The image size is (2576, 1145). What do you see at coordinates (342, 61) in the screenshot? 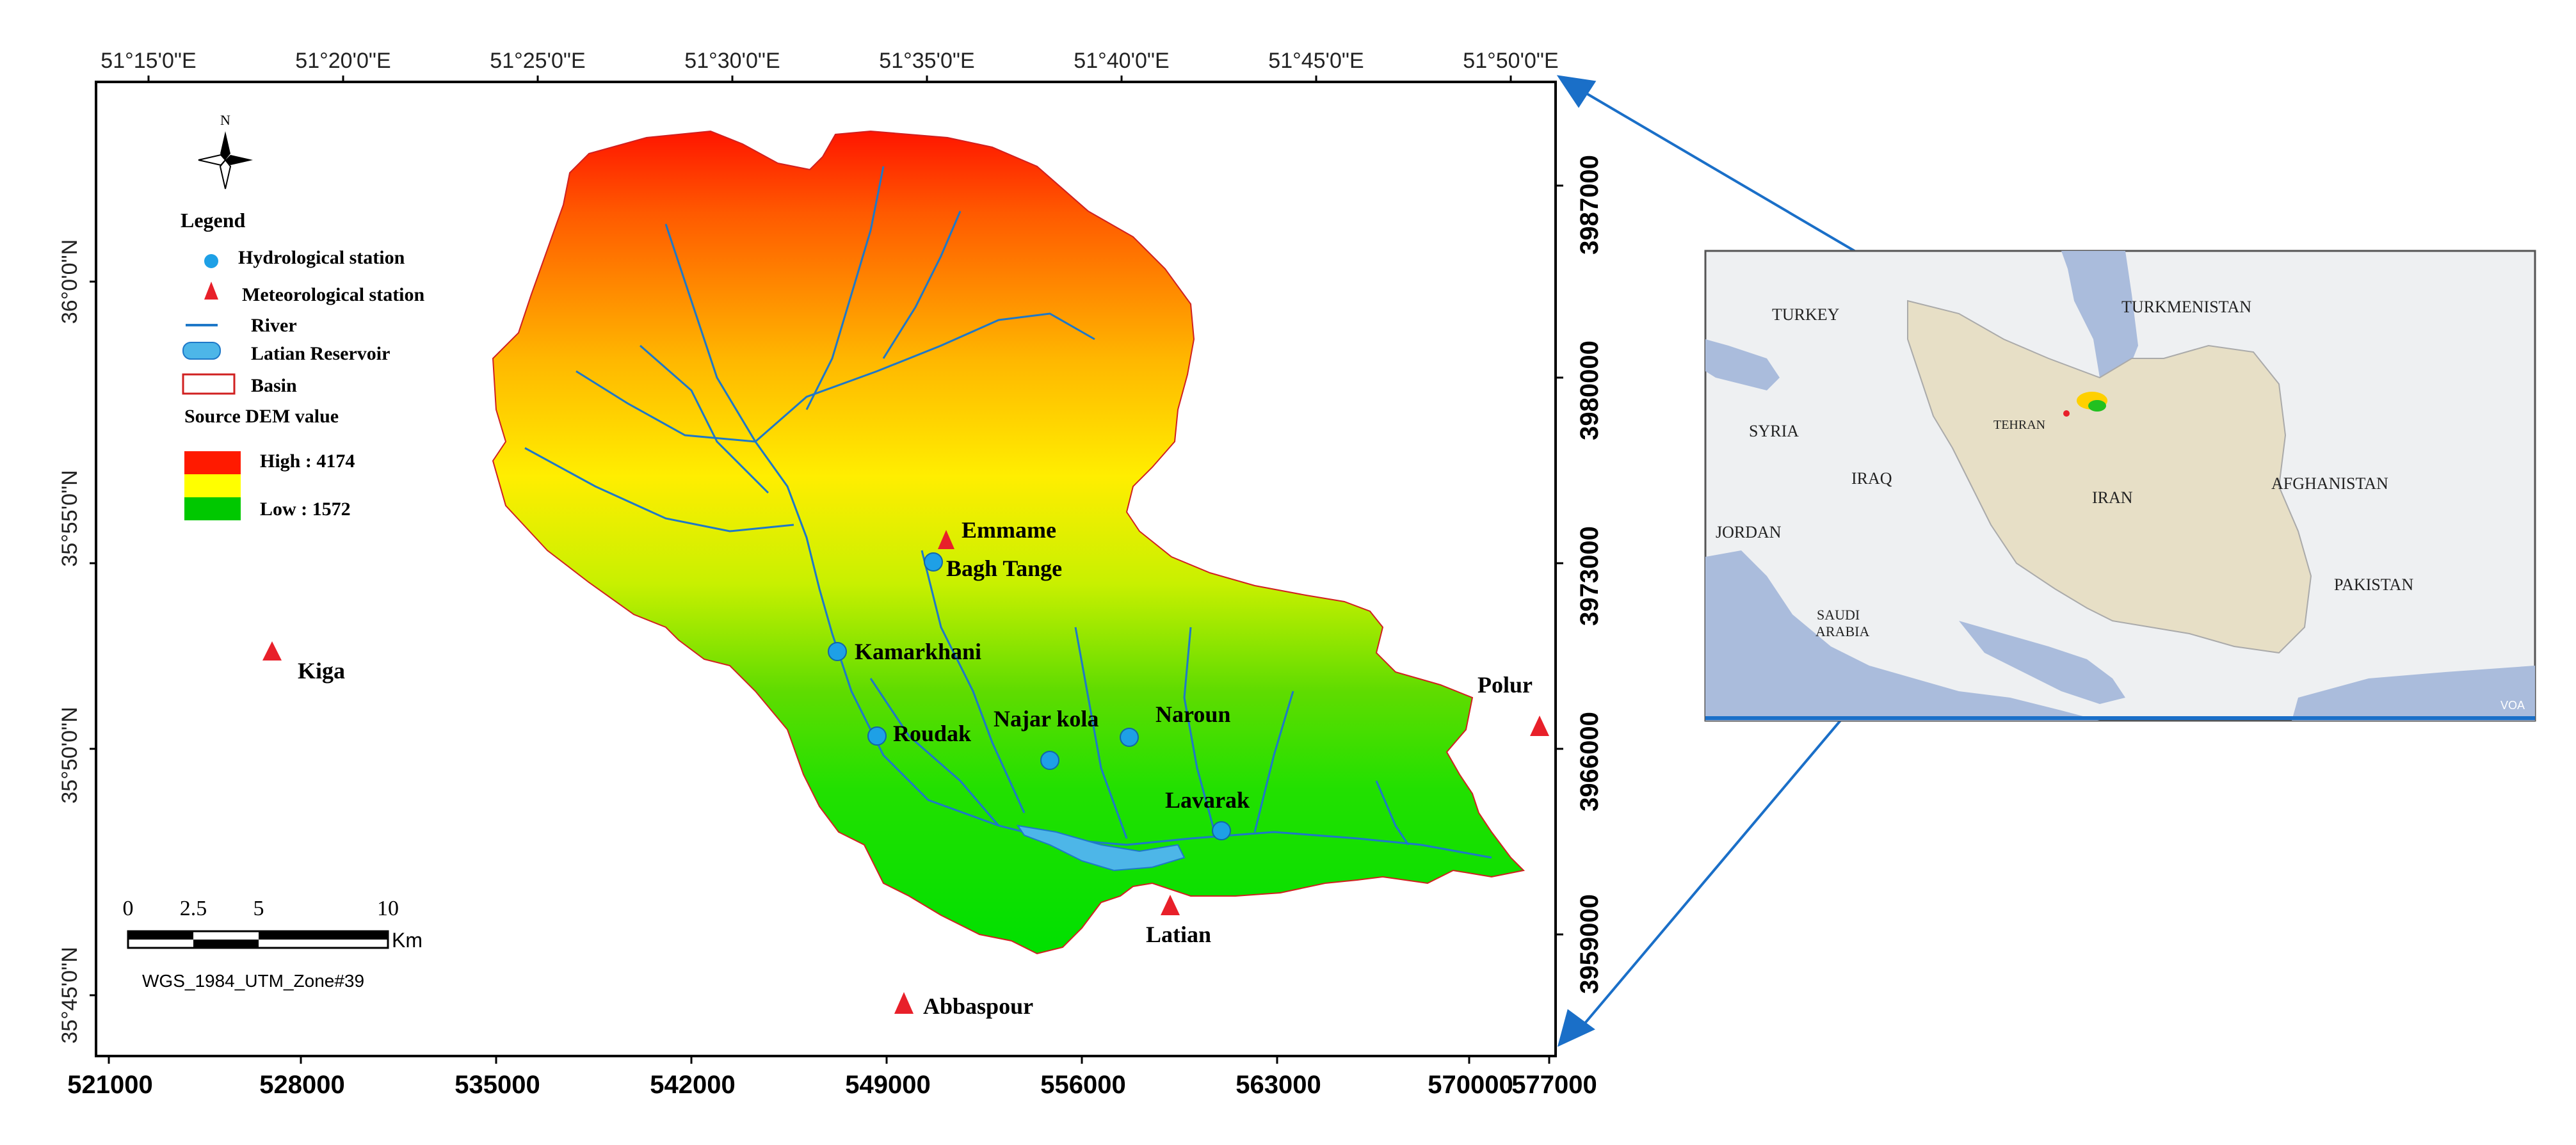
I see `top-axis-label: 51°20'0"E` at bounding box center [342, 61].